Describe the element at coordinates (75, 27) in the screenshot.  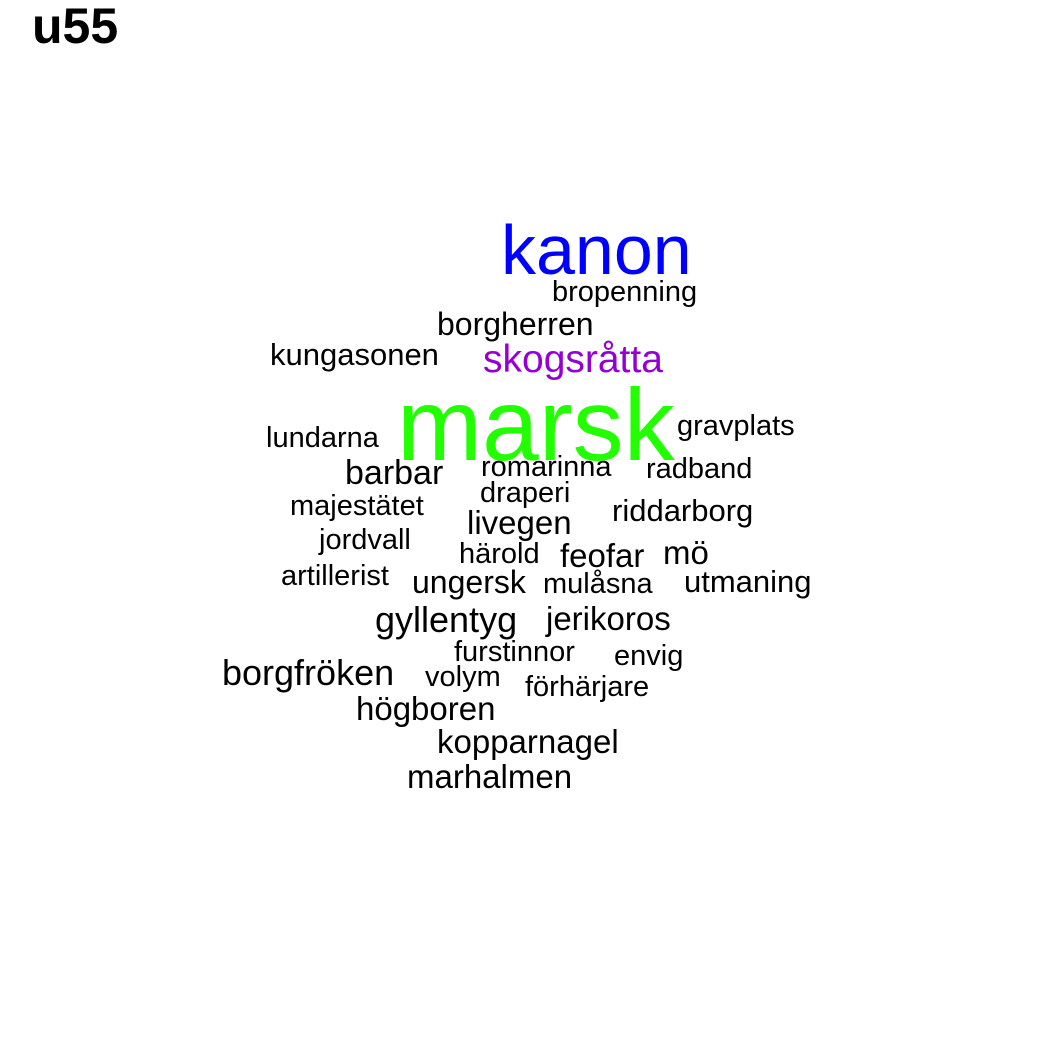
I see `page-title: u55` at that location.